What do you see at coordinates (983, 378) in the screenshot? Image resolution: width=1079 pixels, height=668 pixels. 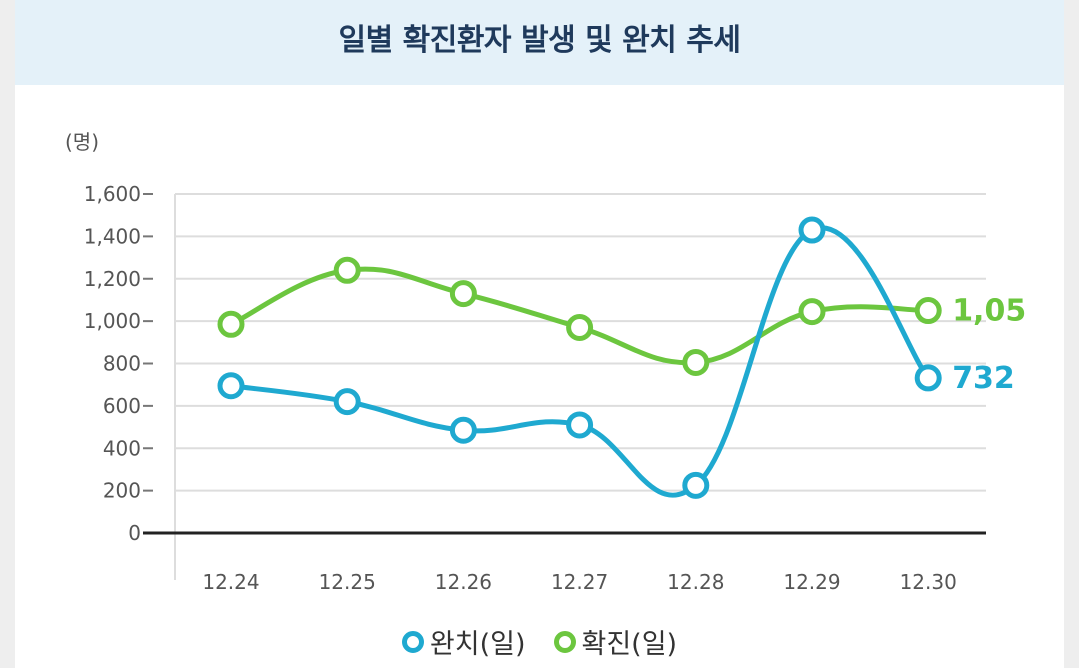 I see `data-label-recovered: 732` at bounding box center [983, 378].